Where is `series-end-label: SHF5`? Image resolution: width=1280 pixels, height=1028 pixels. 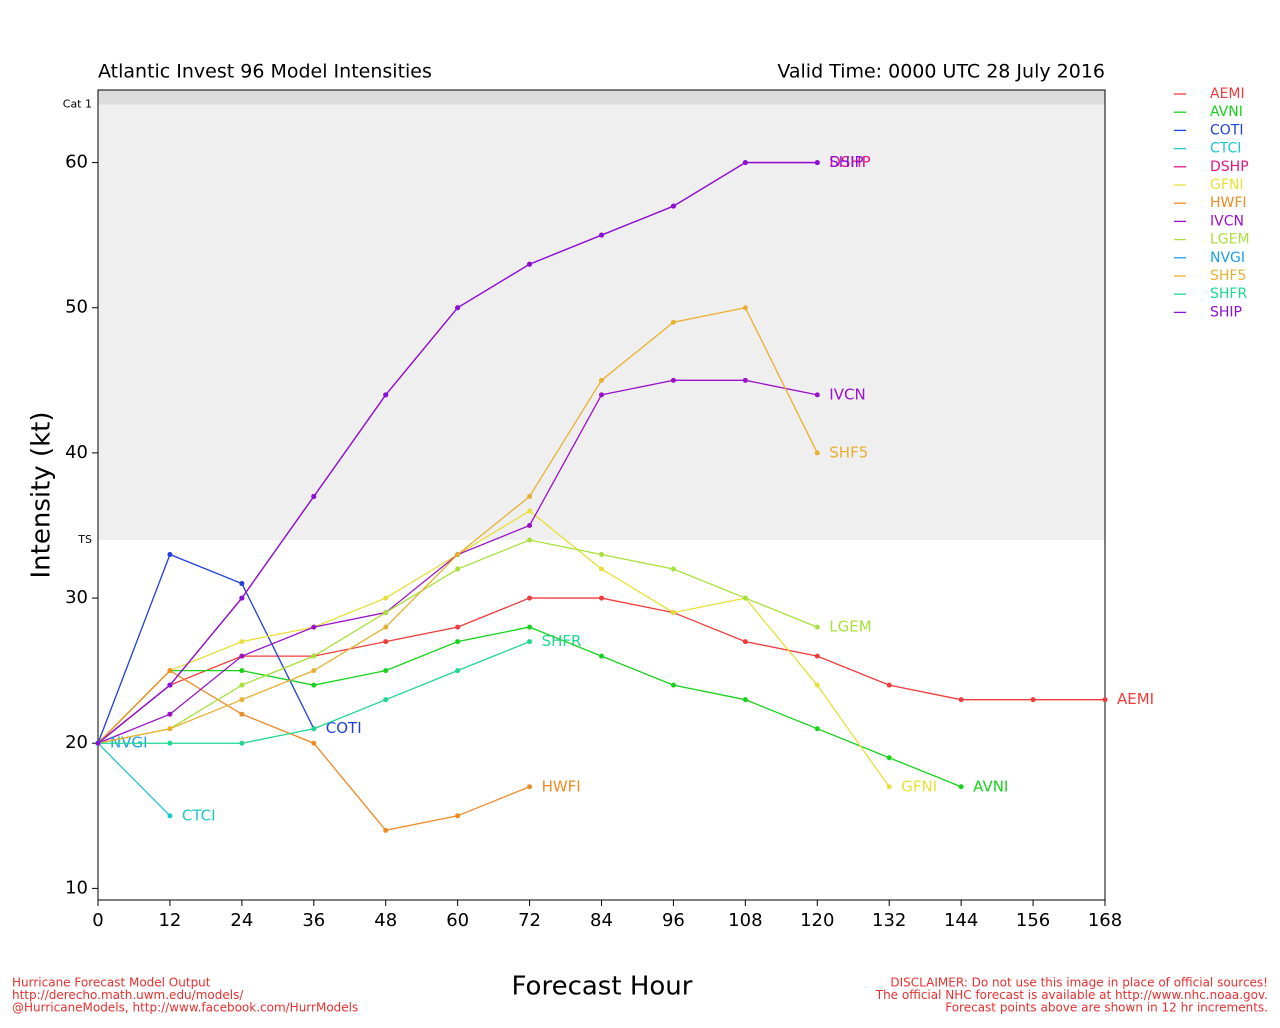 series-end-label: SHF5 is located at coordinates (848, 452).